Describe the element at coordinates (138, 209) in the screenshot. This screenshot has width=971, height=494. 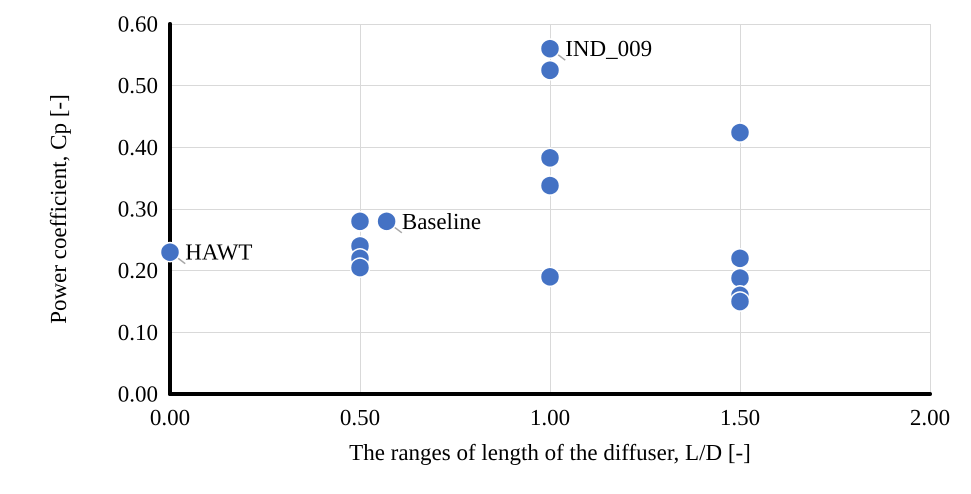
I see `y-tick-label: 0.30` at that location.